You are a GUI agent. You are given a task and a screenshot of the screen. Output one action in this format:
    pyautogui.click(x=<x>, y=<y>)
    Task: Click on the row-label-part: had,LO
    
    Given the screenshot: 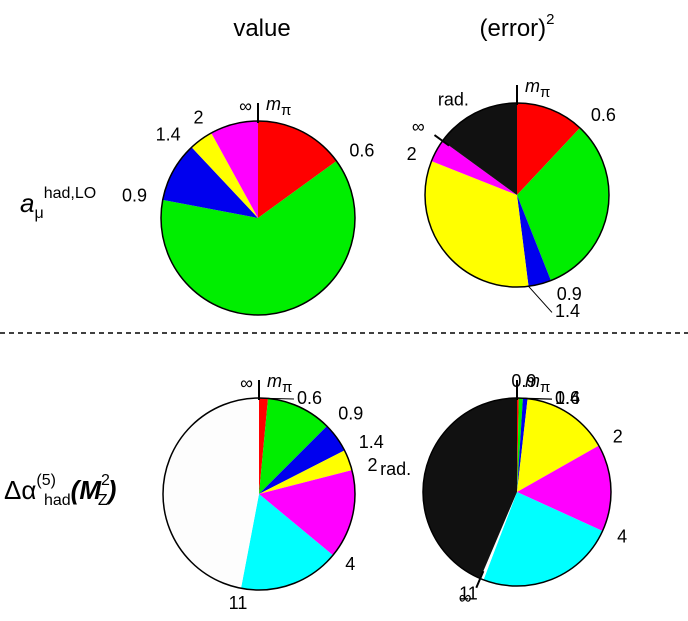 What is the action you would take?
    pyautogui.click(x=70, y=193)
    